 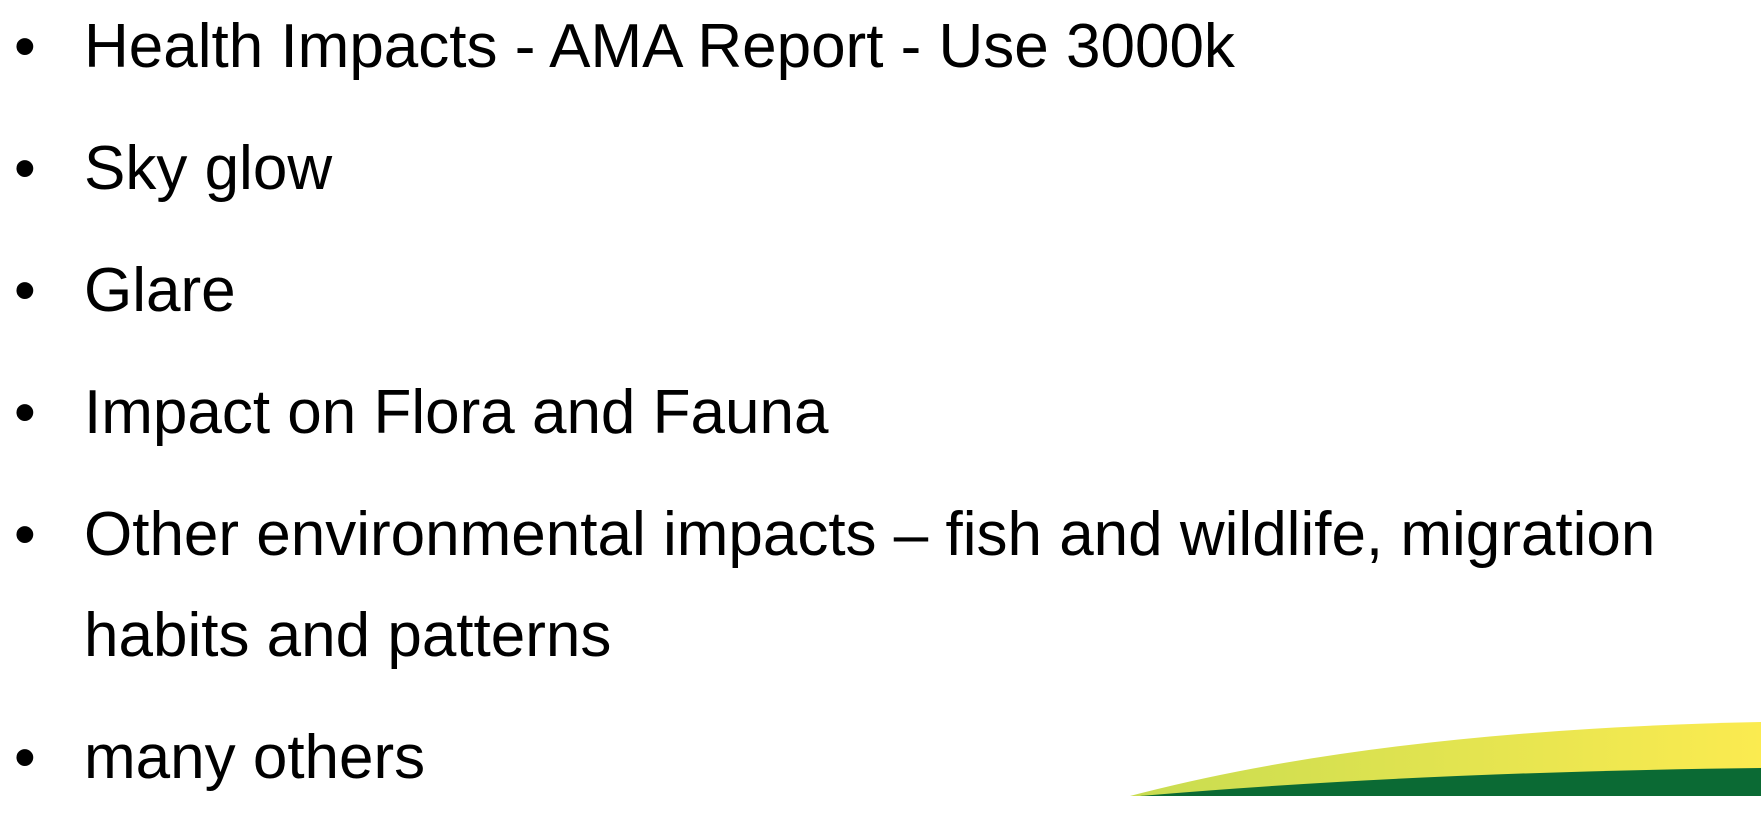 I want to click on bullet-item: Glare, so click(x=880, y=290).